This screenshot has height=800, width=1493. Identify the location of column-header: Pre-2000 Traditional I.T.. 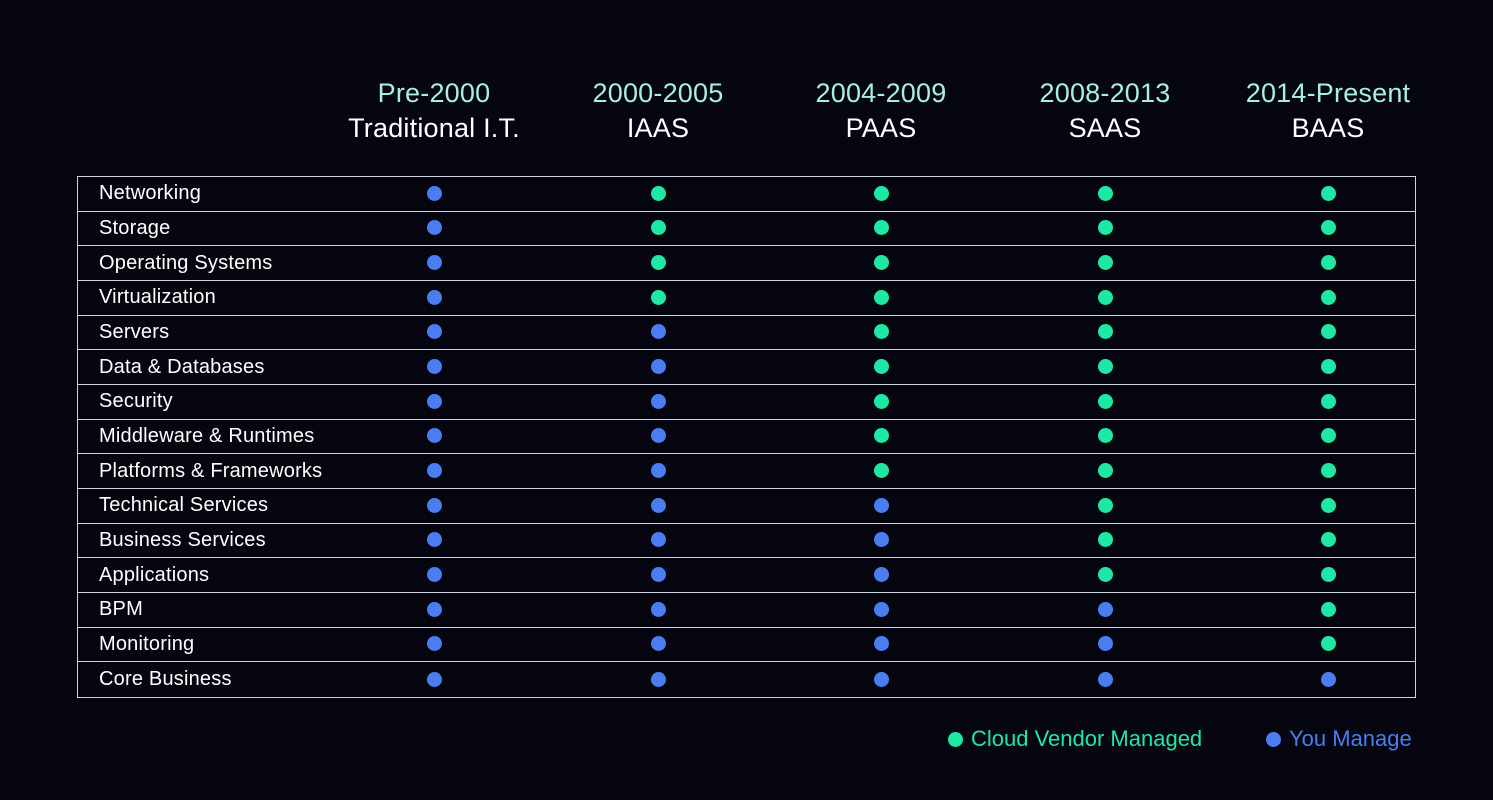
(434, 111).